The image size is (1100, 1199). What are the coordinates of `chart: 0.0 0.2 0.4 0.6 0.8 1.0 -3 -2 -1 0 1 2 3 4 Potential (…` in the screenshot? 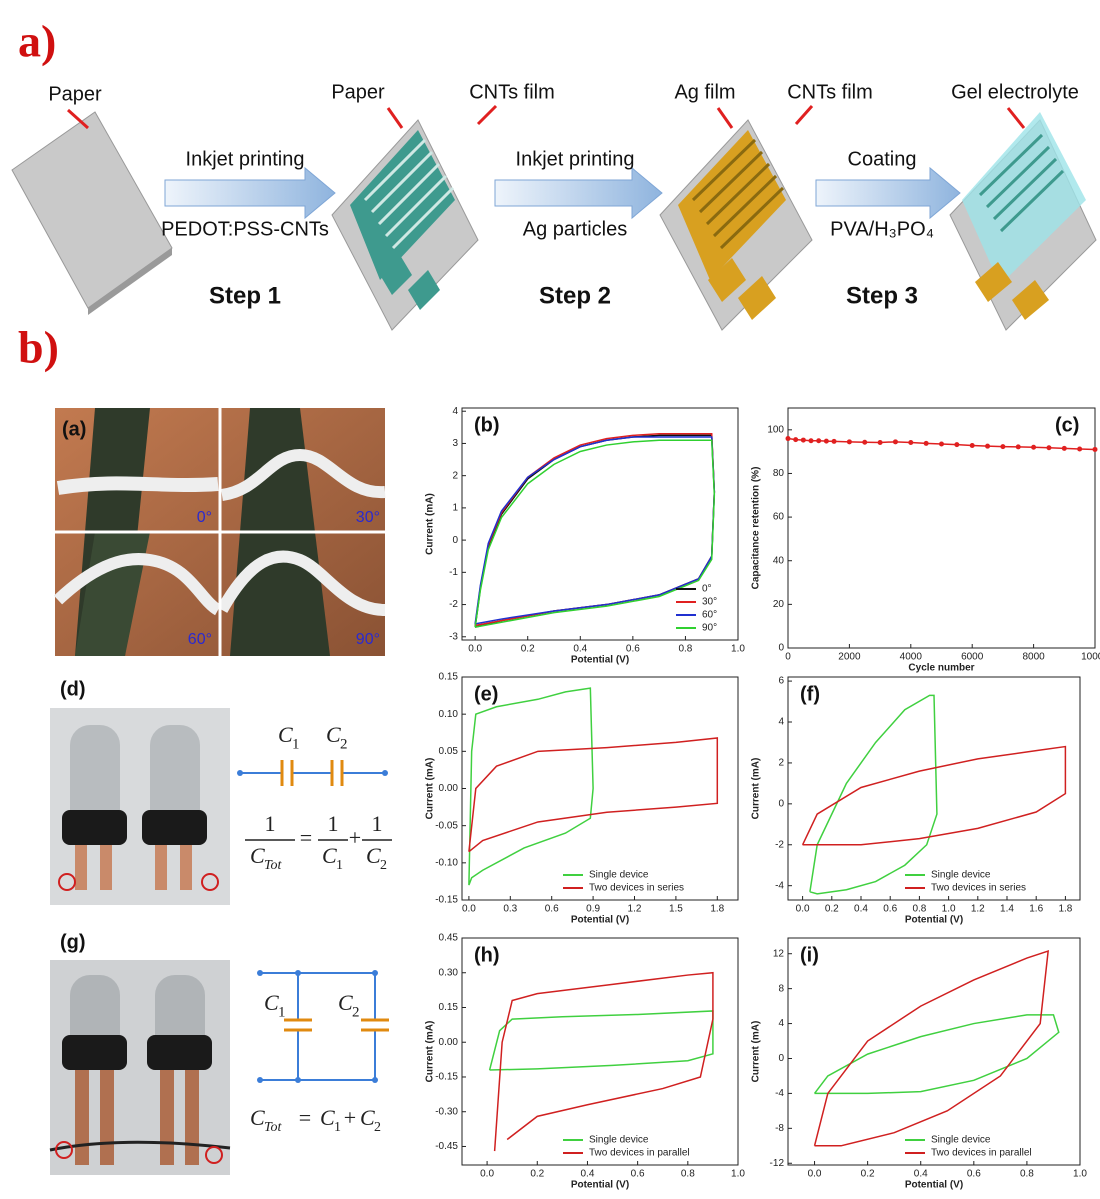 It's located at (585, 536).